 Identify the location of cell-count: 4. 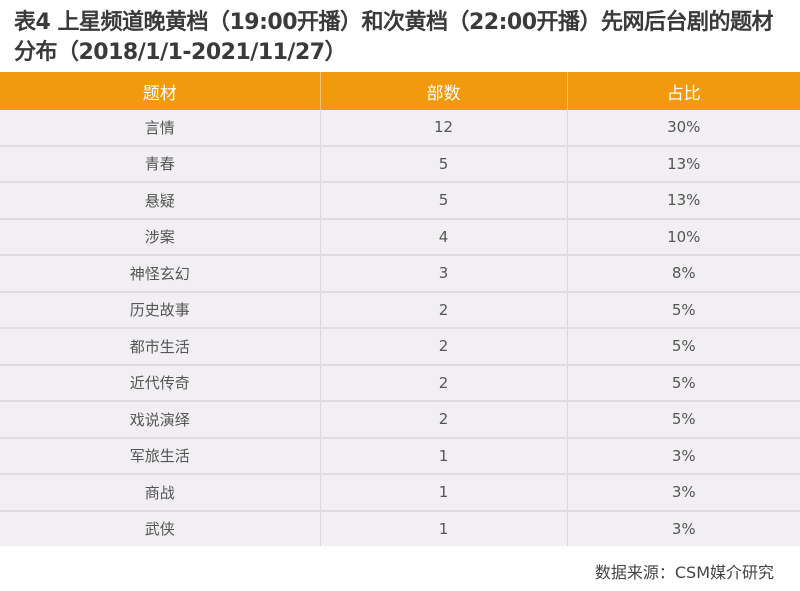
(443, 236).